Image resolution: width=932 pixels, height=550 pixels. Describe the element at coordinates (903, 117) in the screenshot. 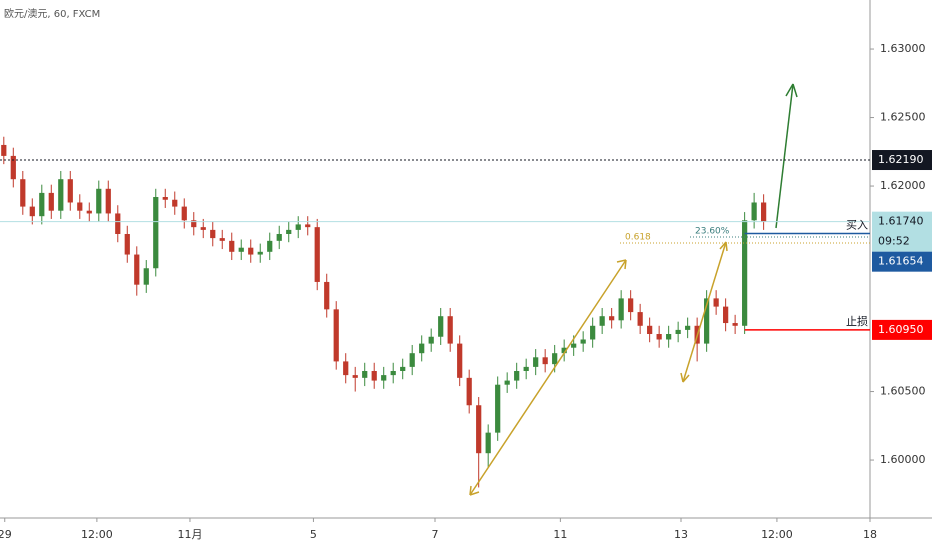

I see `y-tick-label: 1.62500` at that location.